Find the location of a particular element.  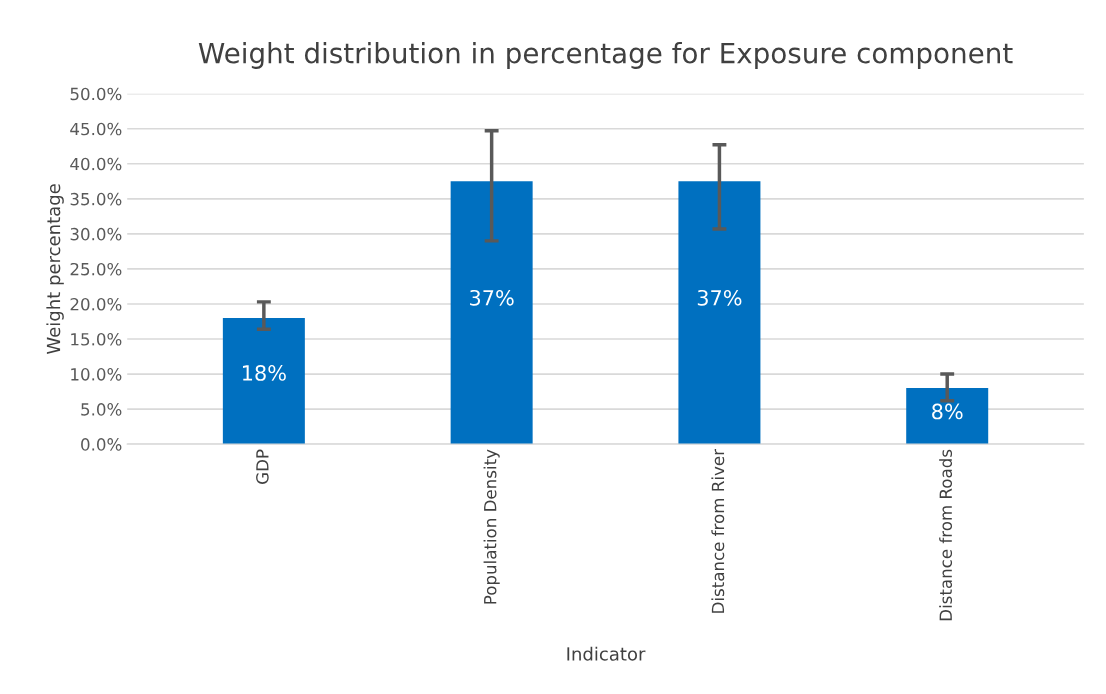

y-tick-label: 45.0% is located at coordinates (96, 129).